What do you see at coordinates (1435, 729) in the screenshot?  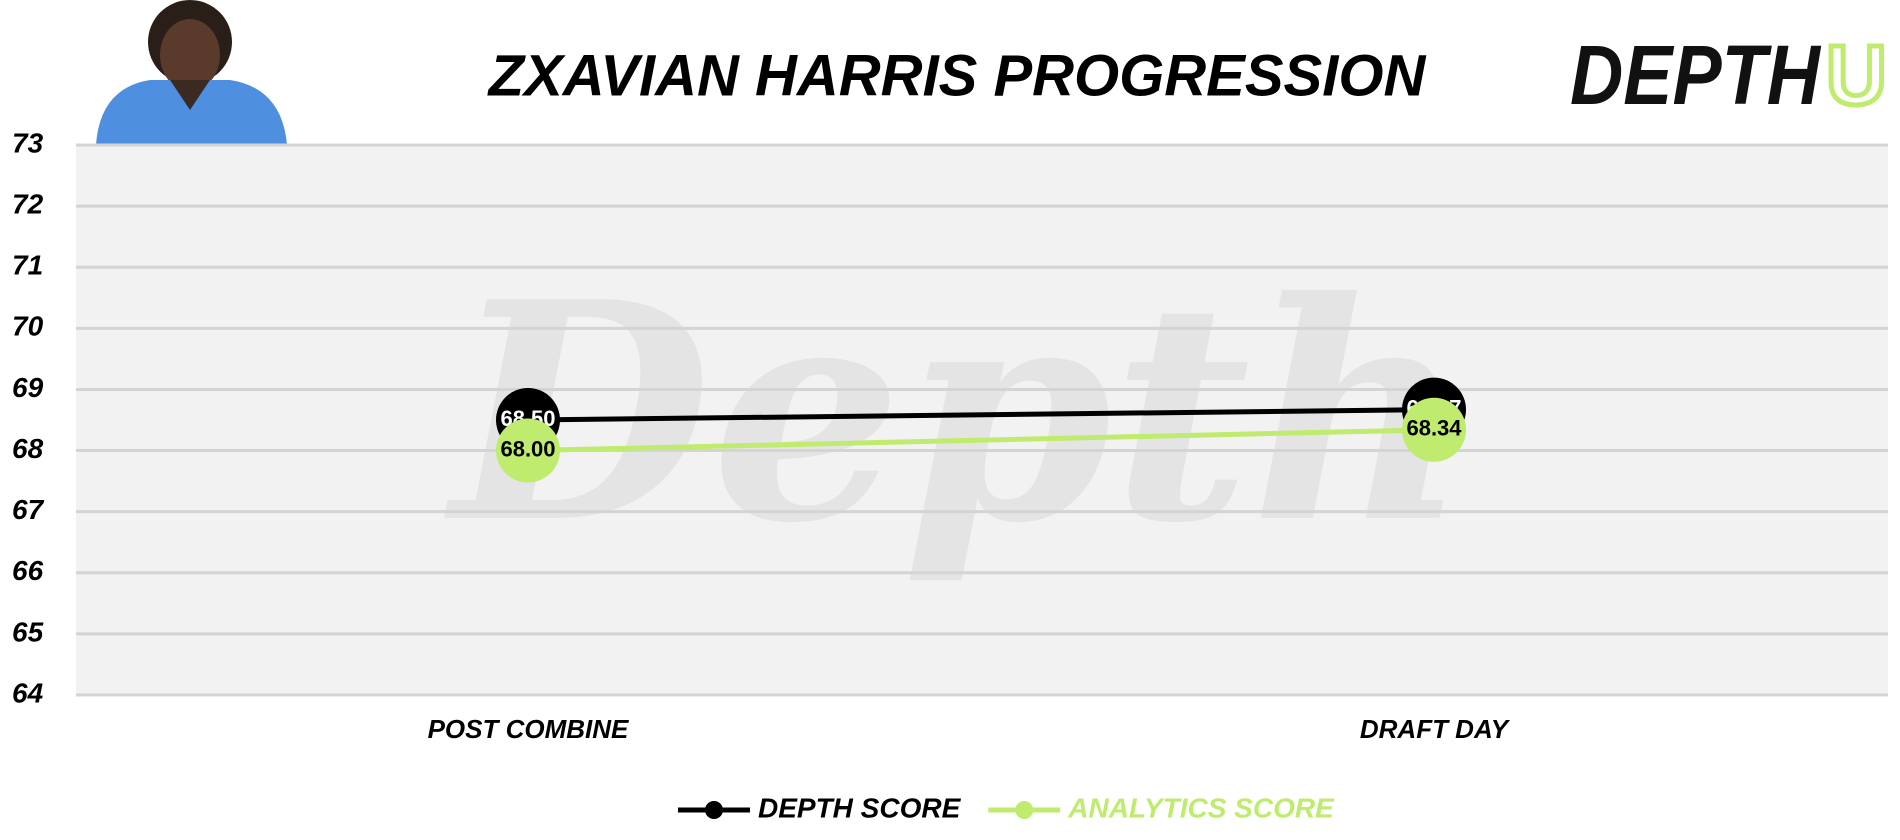 I see `x-tick-label: DRAFT DAY` at bounding box center [1435, 729].